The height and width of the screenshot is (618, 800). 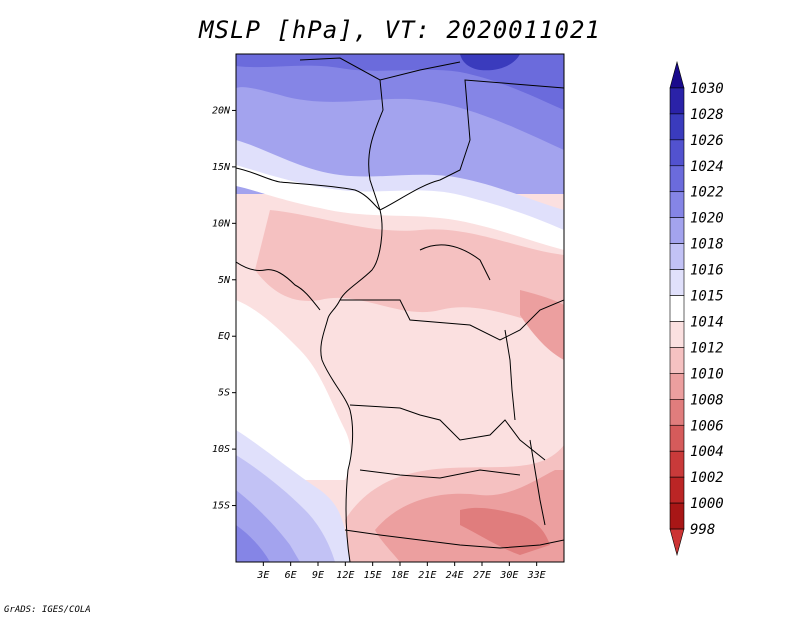 I want to click on lon-label: 6E, so click(x=291, y=575).